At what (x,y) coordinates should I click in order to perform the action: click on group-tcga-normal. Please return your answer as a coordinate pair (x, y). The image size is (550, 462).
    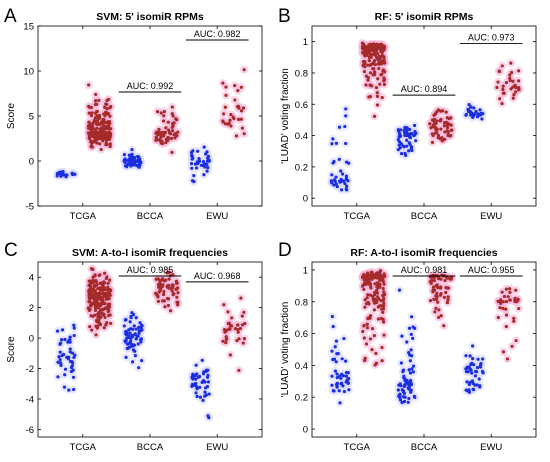
    Looking at the image, I should click on (66, 357).